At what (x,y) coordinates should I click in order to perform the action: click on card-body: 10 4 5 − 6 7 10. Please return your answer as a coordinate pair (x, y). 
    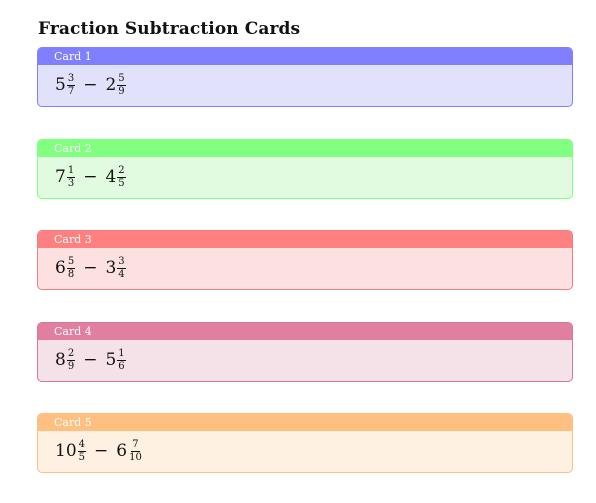
    Looking at the image, I should click on (305, 451).